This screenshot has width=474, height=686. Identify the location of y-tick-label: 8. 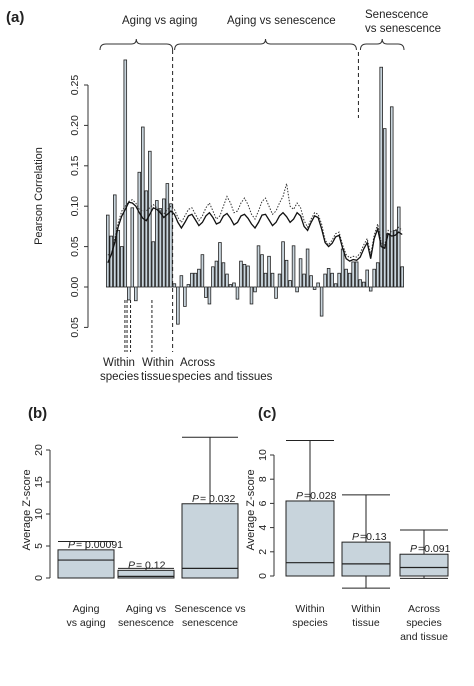
(263, 479).